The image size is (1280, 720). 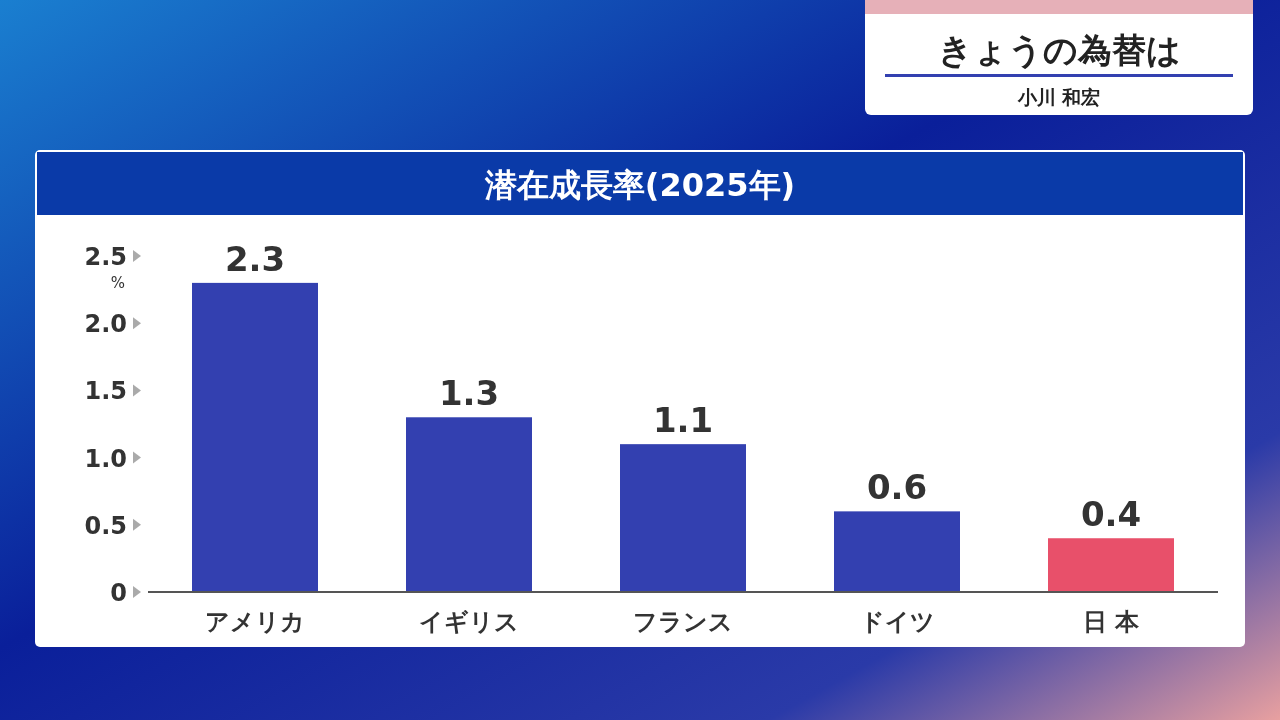 I want to click on x-tick-label: ドイツ, so click(x=897, y=622).